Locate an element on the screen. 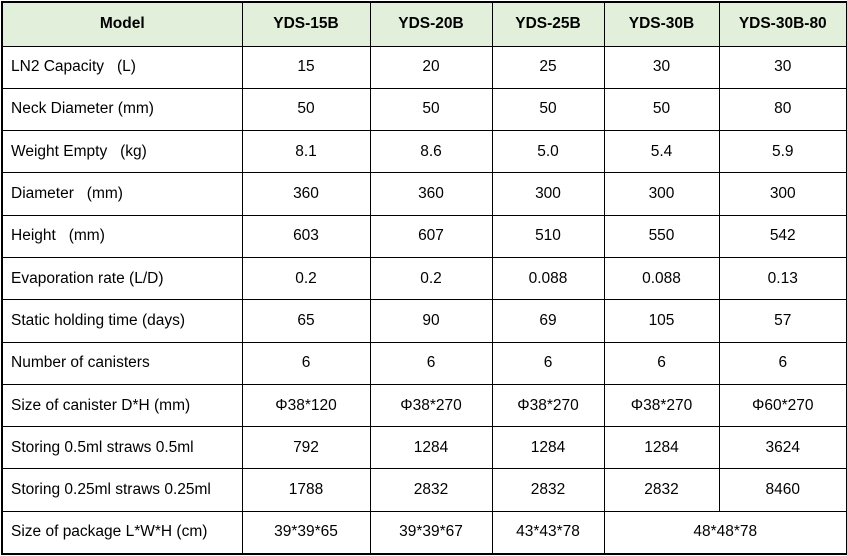 The image size is (847, 556). row-label: Static holding time (days) is located at coordinates (122, 321).